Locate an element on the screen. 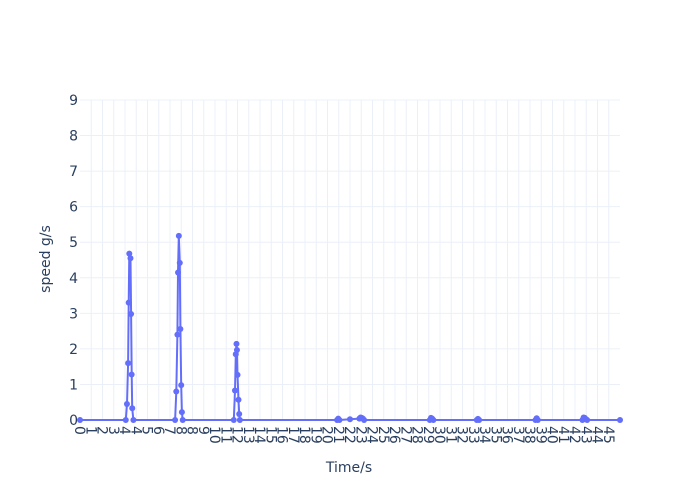 The height and width of the screenshot is (500, 700). x-axis-title: Time/s is located at coordinates (348, 468).